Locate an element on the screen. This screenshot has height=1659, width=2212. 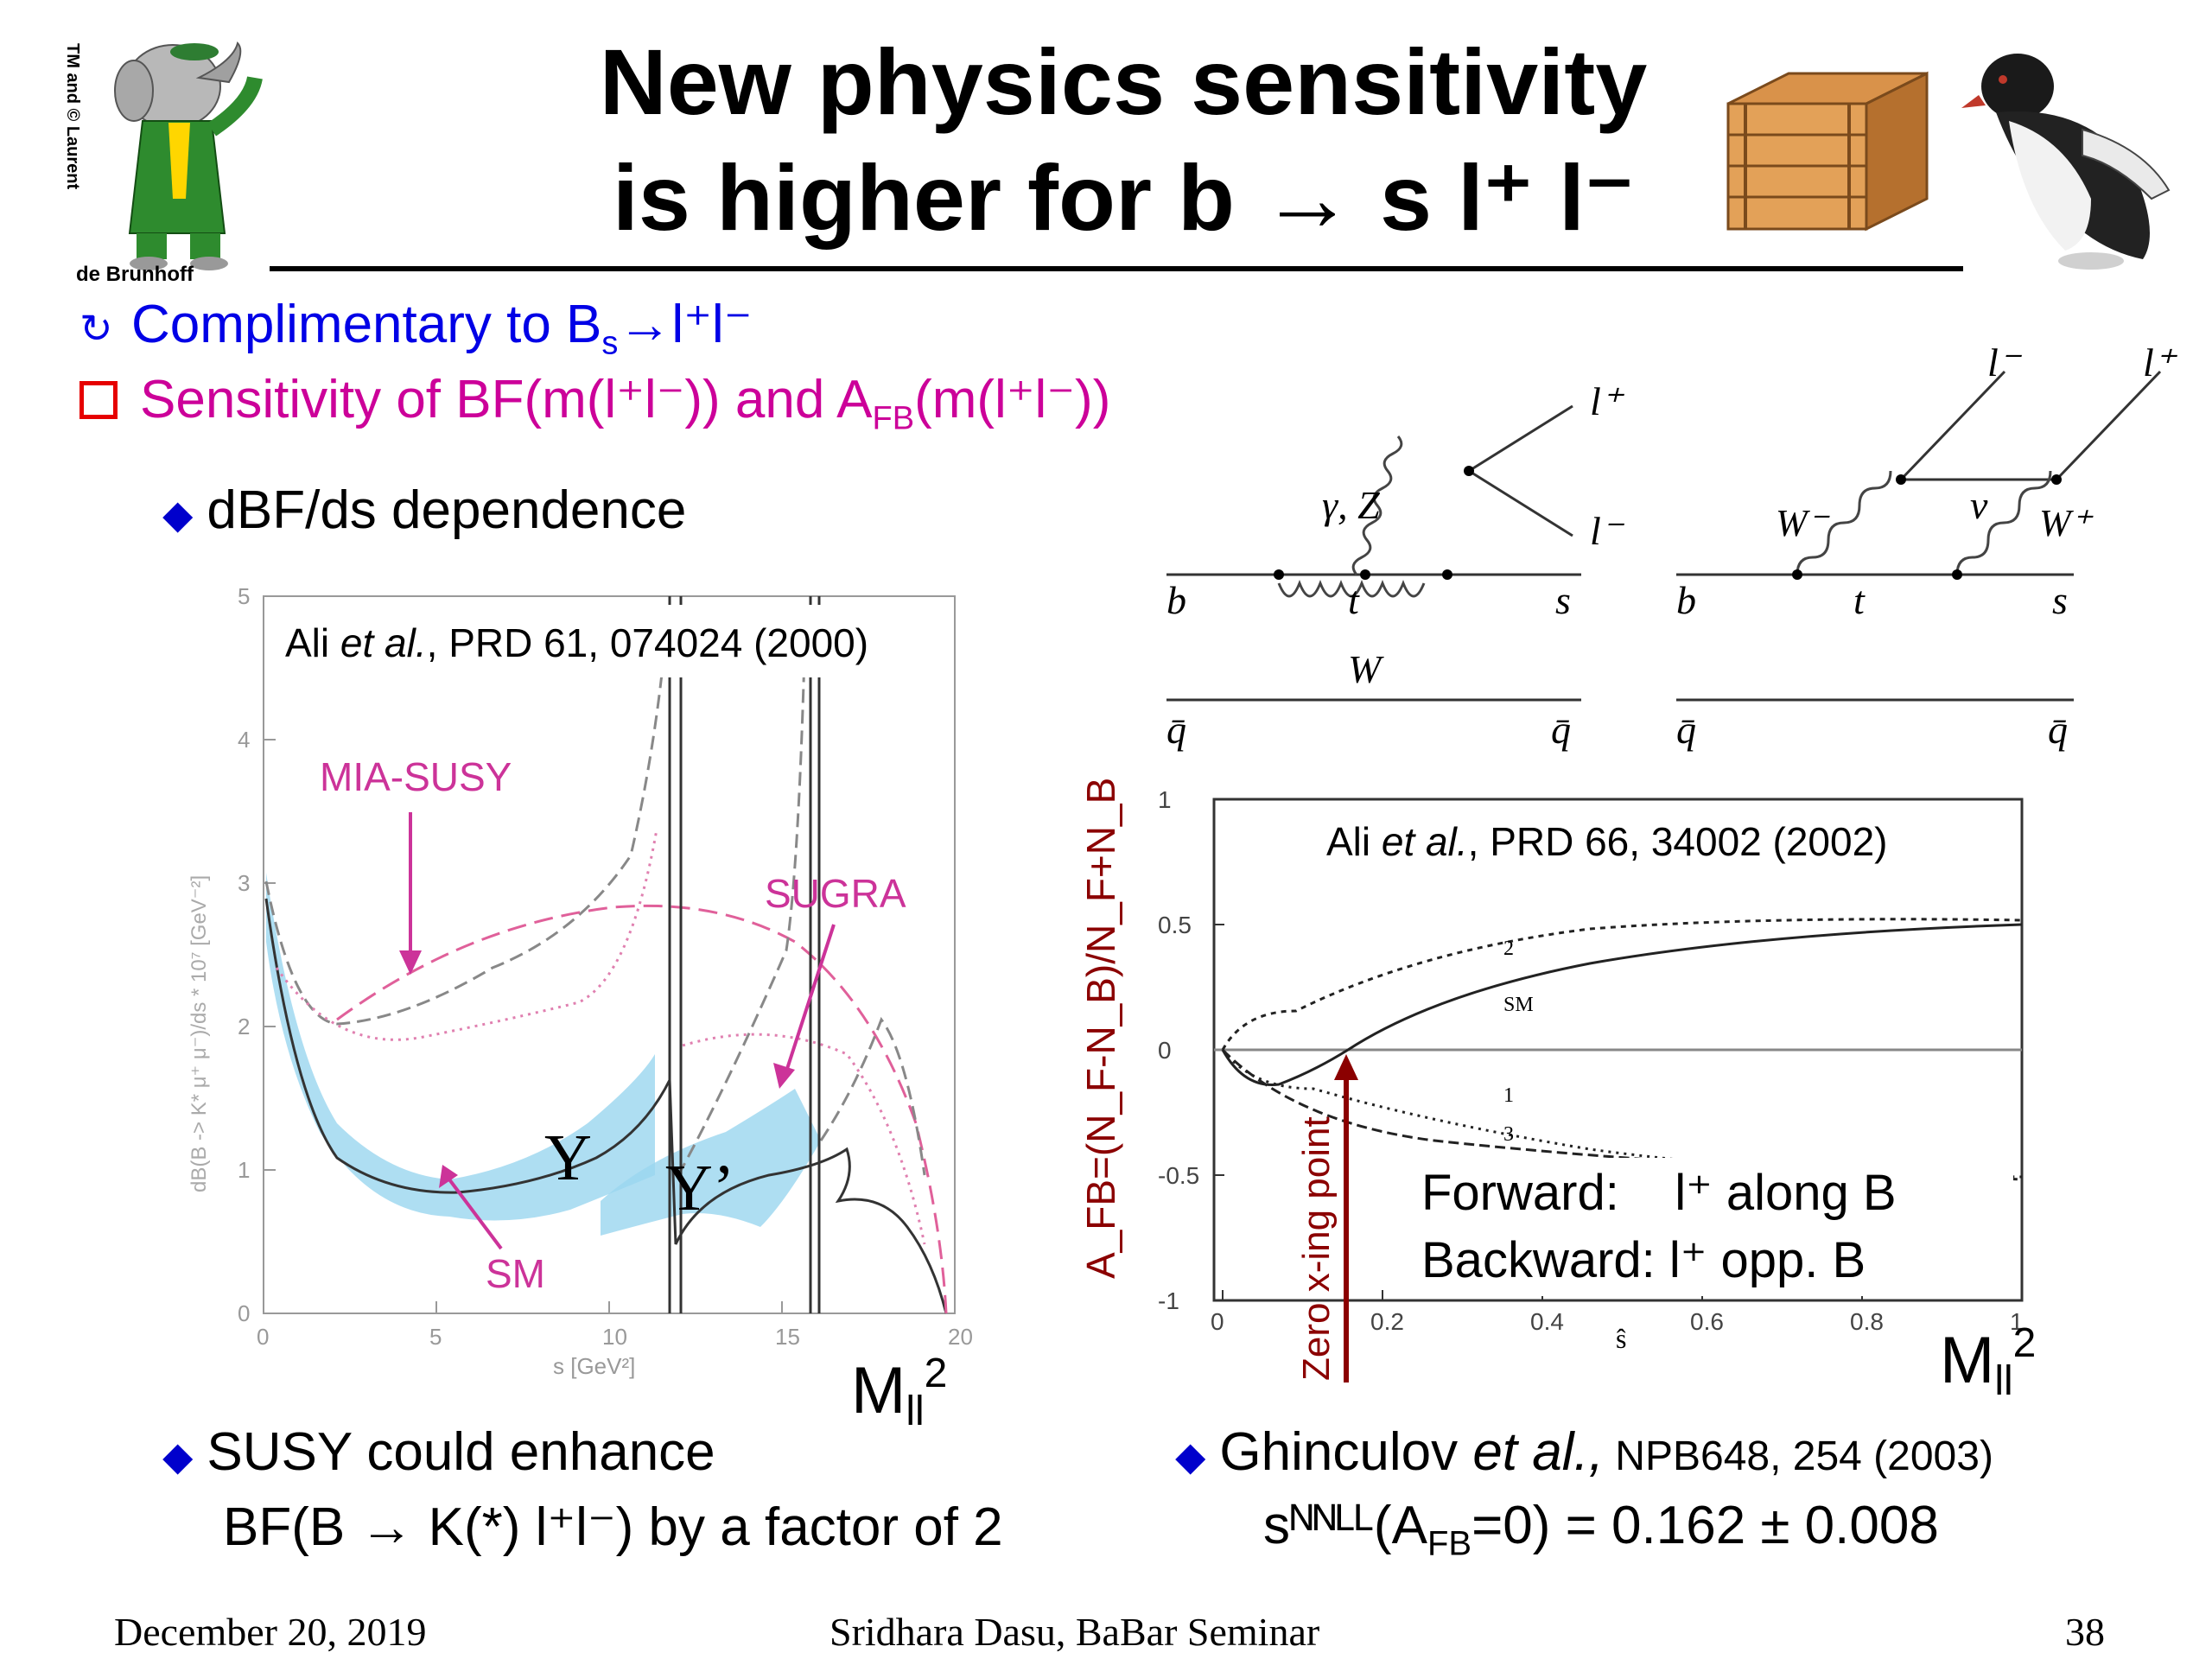
bullet-complimentary-sub: s is located at coordinates (610, 343).